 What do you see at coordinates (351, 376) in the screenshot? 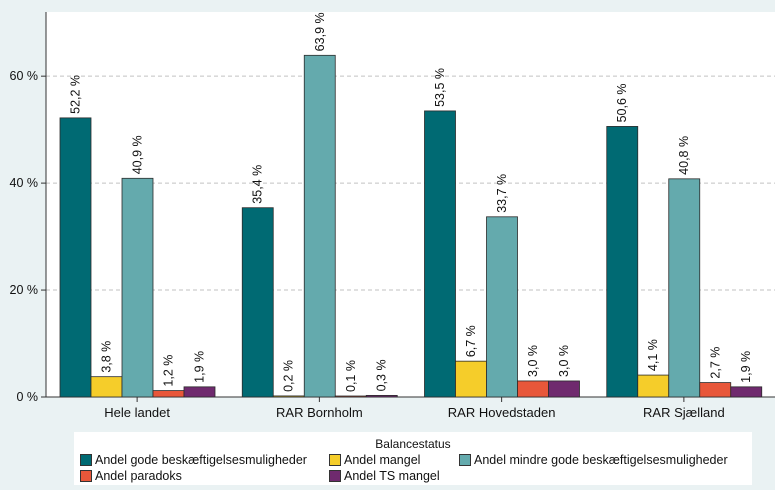
I see `data-label: 0,1 %` at bounding box center [351, 376].